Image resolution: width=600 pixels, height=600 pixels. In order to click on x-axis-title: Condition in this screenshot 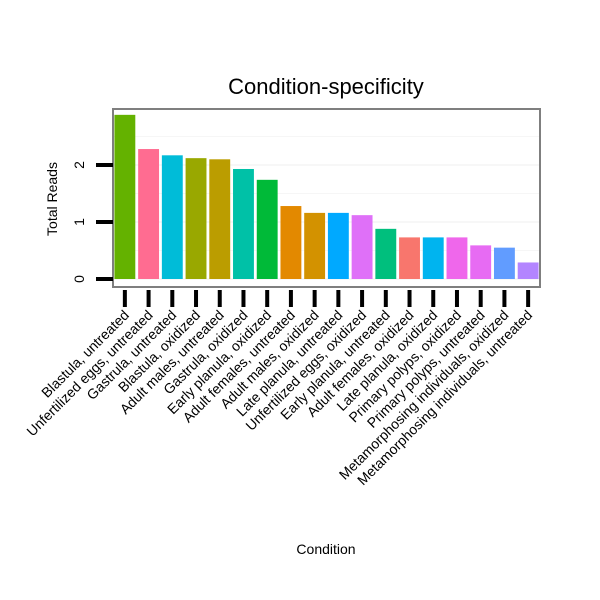, I will do `click(325, 549)`.